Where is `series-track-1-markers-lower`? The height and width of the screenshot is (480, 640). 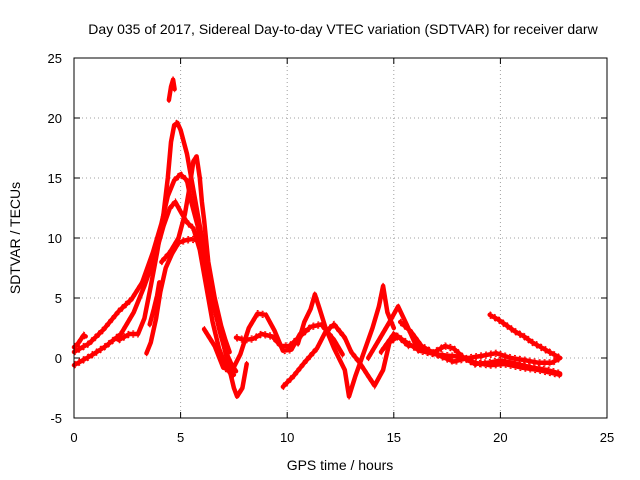 series-track-1-markers-lower is located at coordinates (154, 291).